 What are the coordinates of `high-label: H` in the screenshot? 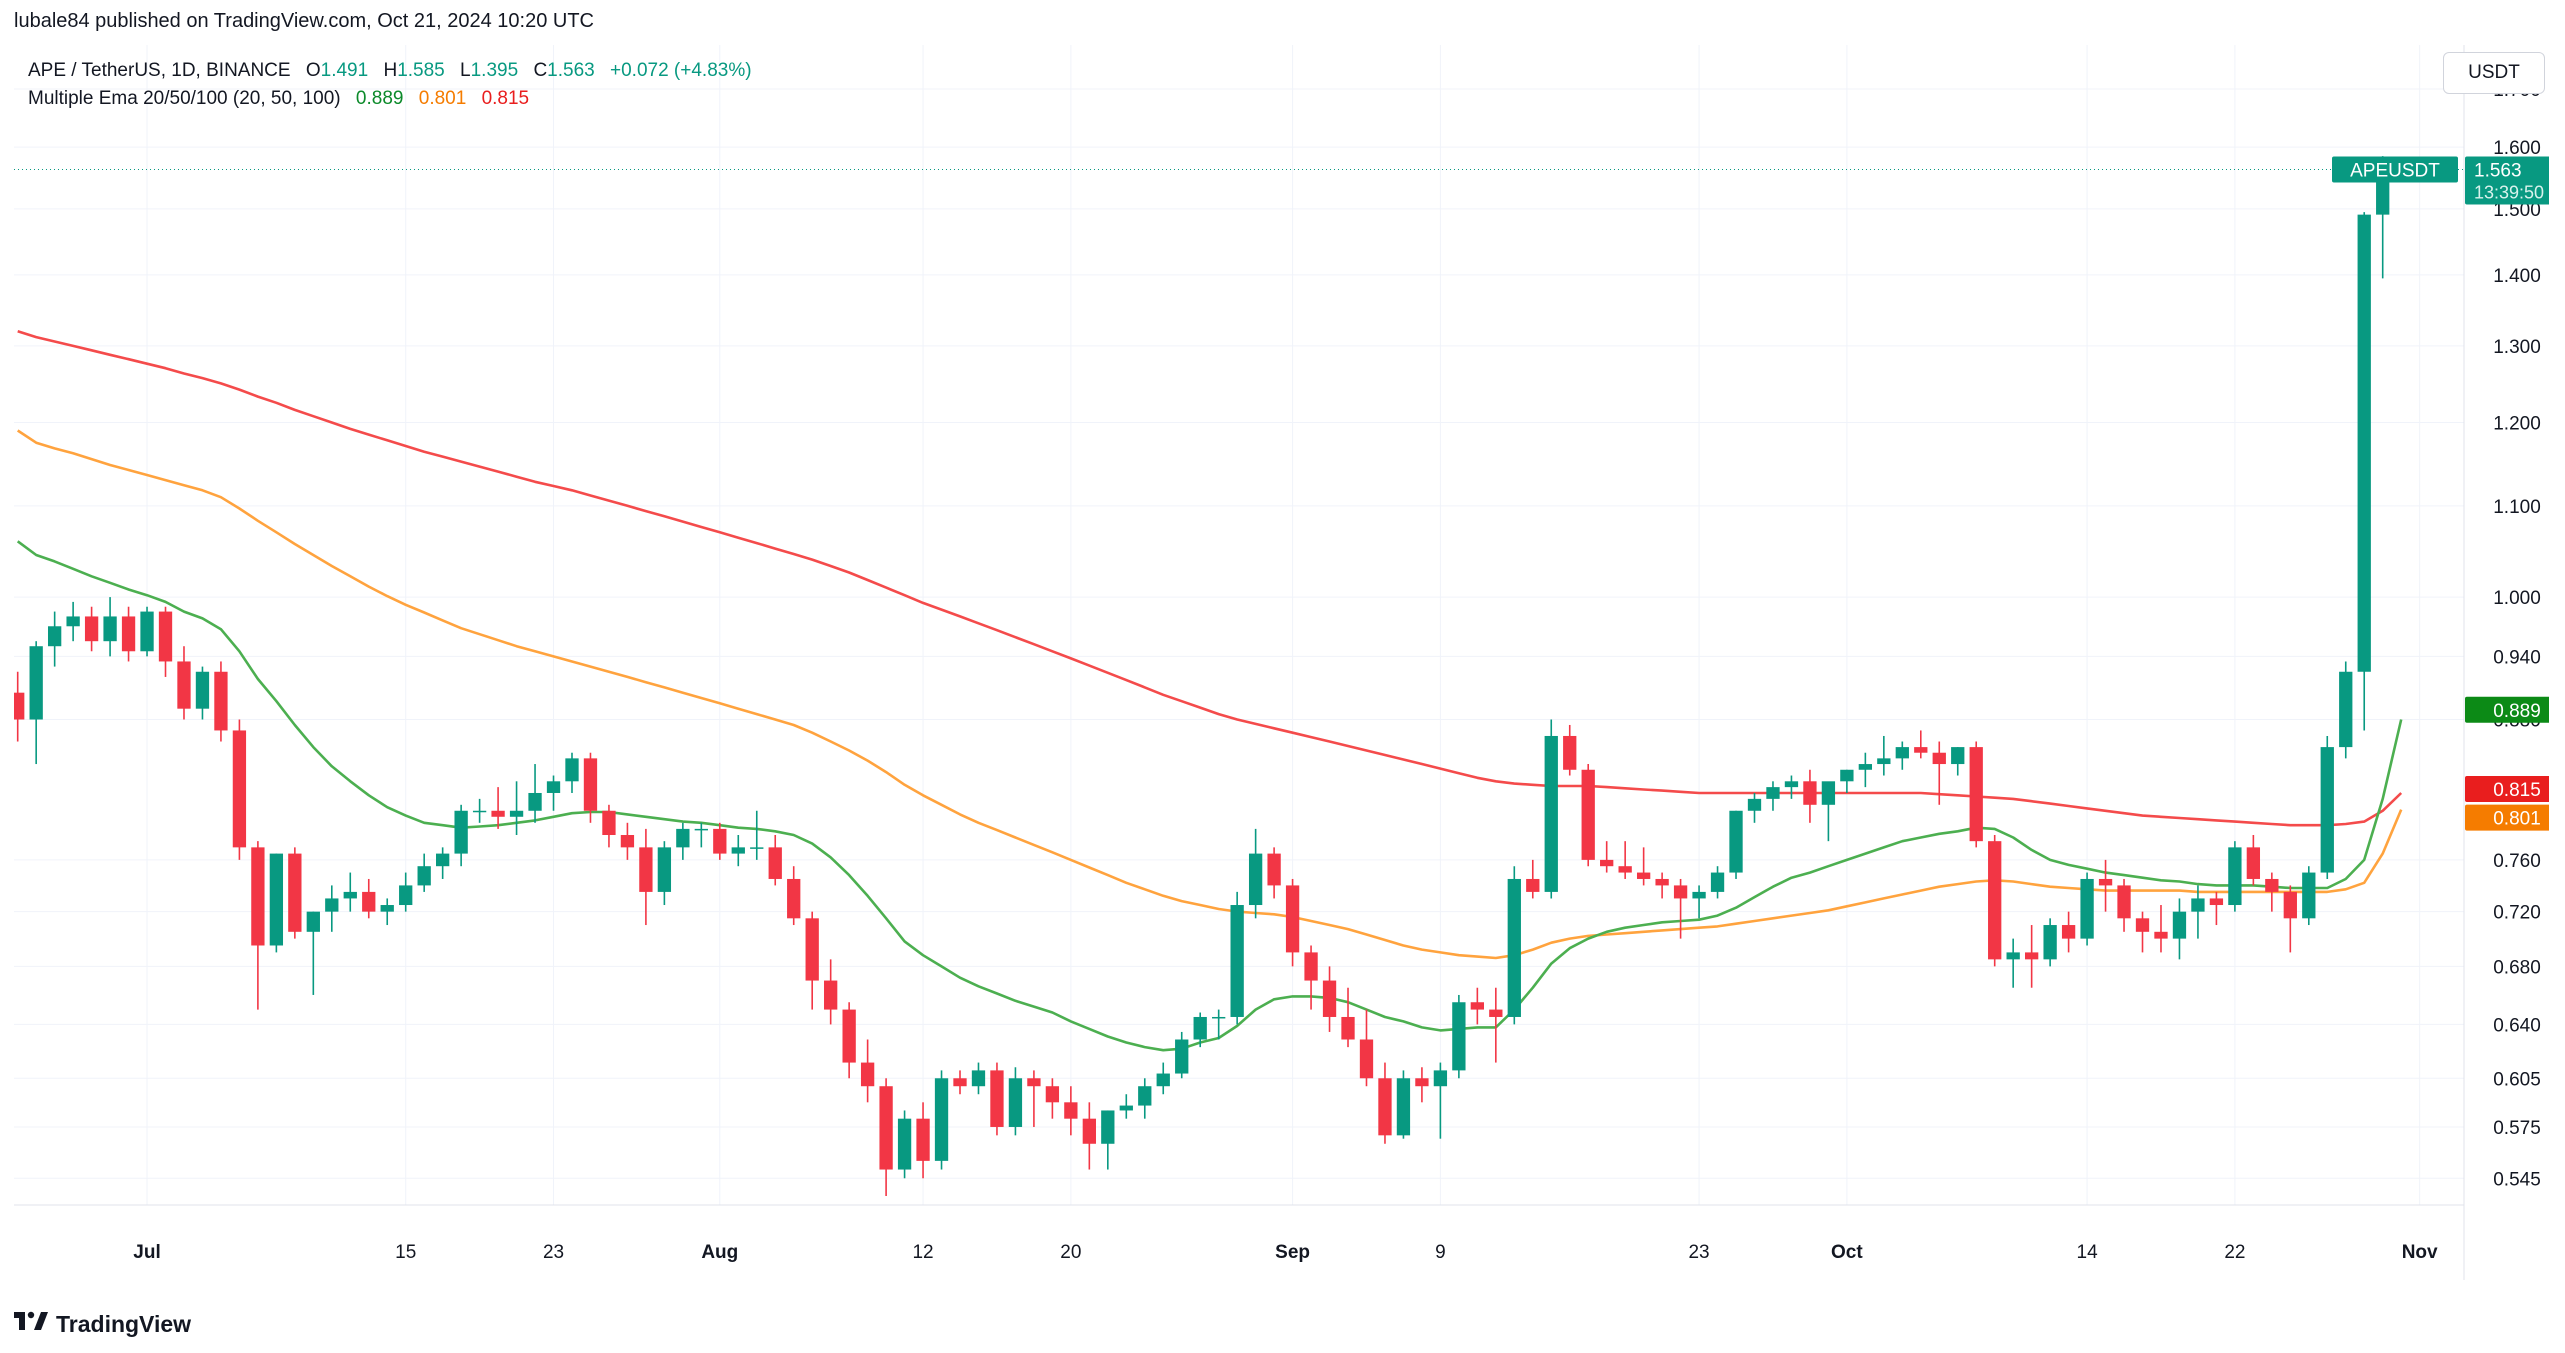 It's located at (390, 70).